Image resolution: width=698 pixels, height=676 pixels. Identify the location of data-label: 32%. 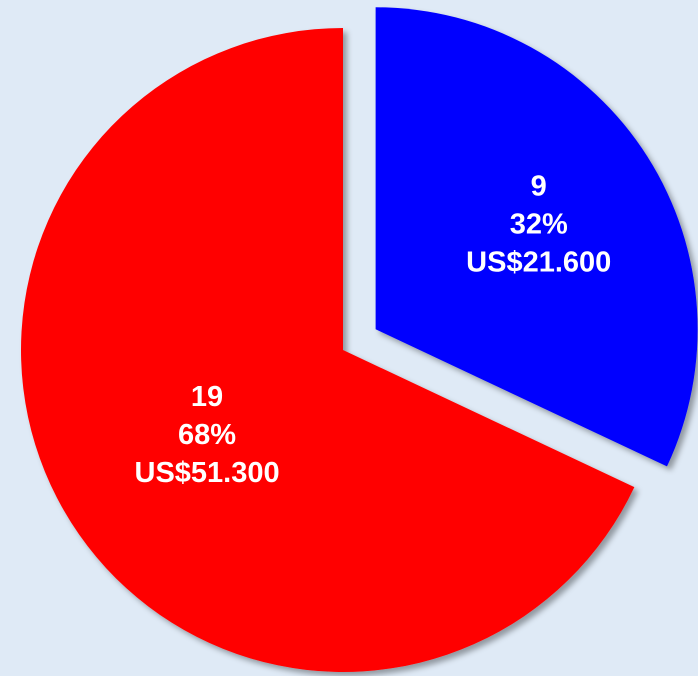
(539, 224).